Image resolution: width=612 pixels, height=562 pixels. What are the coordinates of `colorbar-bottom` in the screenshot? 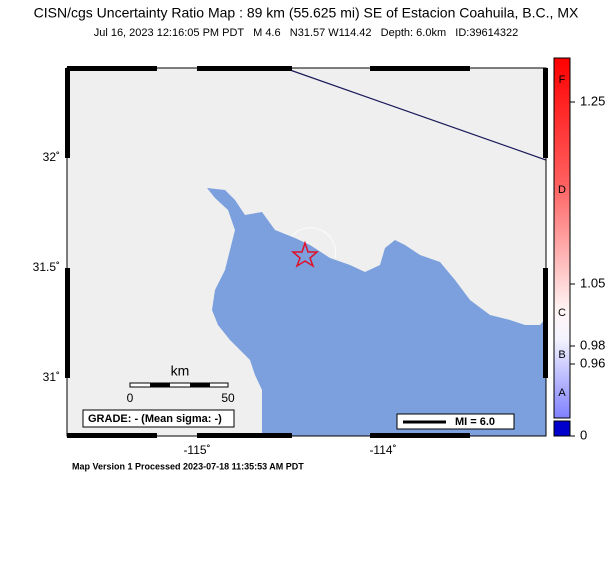 It's located at (562, 428).